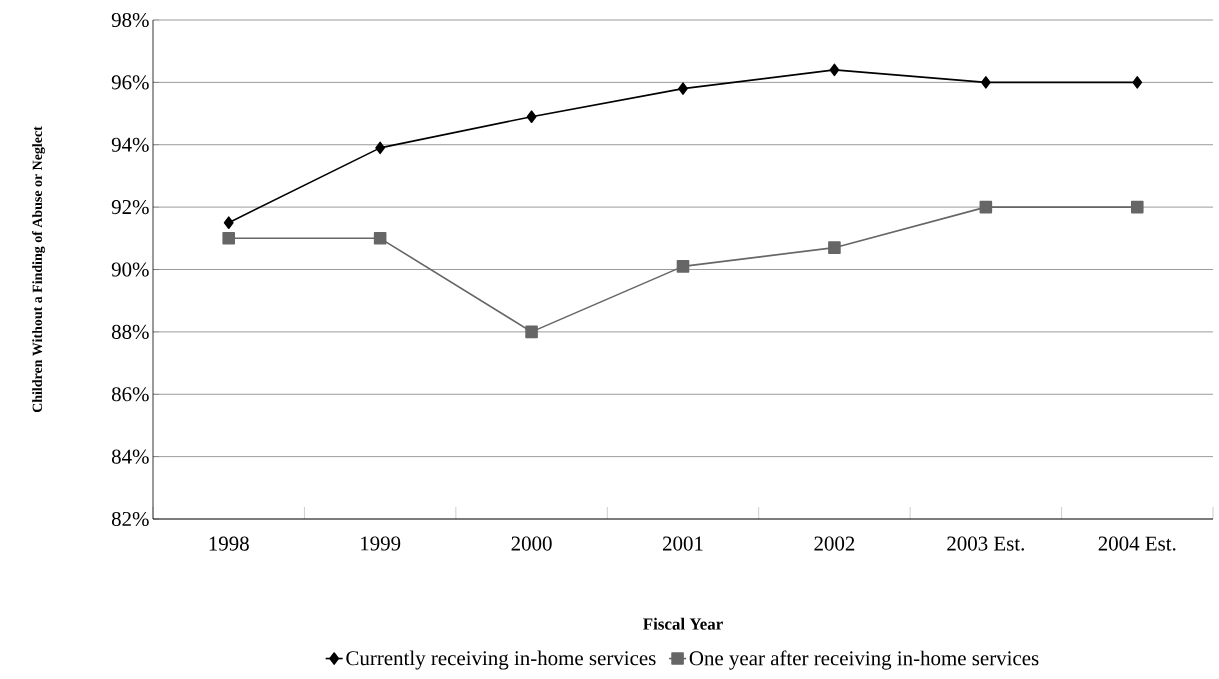 This screenshot has height=679, width=1219. Describe the element at coordinates (130, 207) in the screenshot. I see `y-tick-label: 92%` at that location.